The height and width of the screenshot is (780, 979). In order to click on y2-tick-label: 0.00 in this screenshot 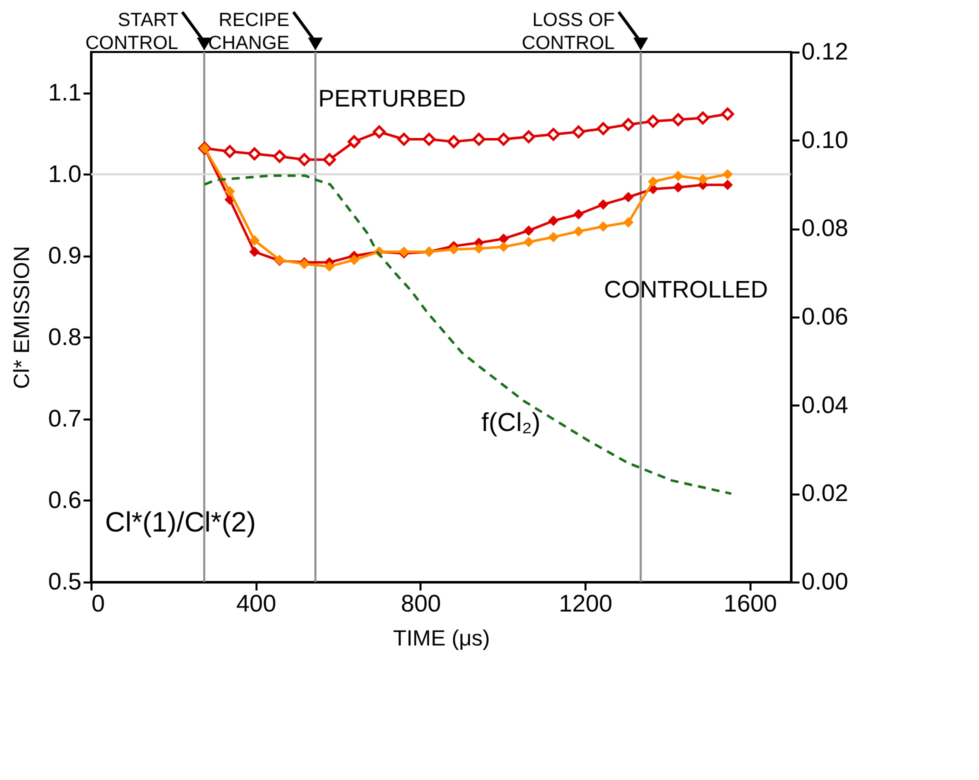, I will do `click(825, 582)`.